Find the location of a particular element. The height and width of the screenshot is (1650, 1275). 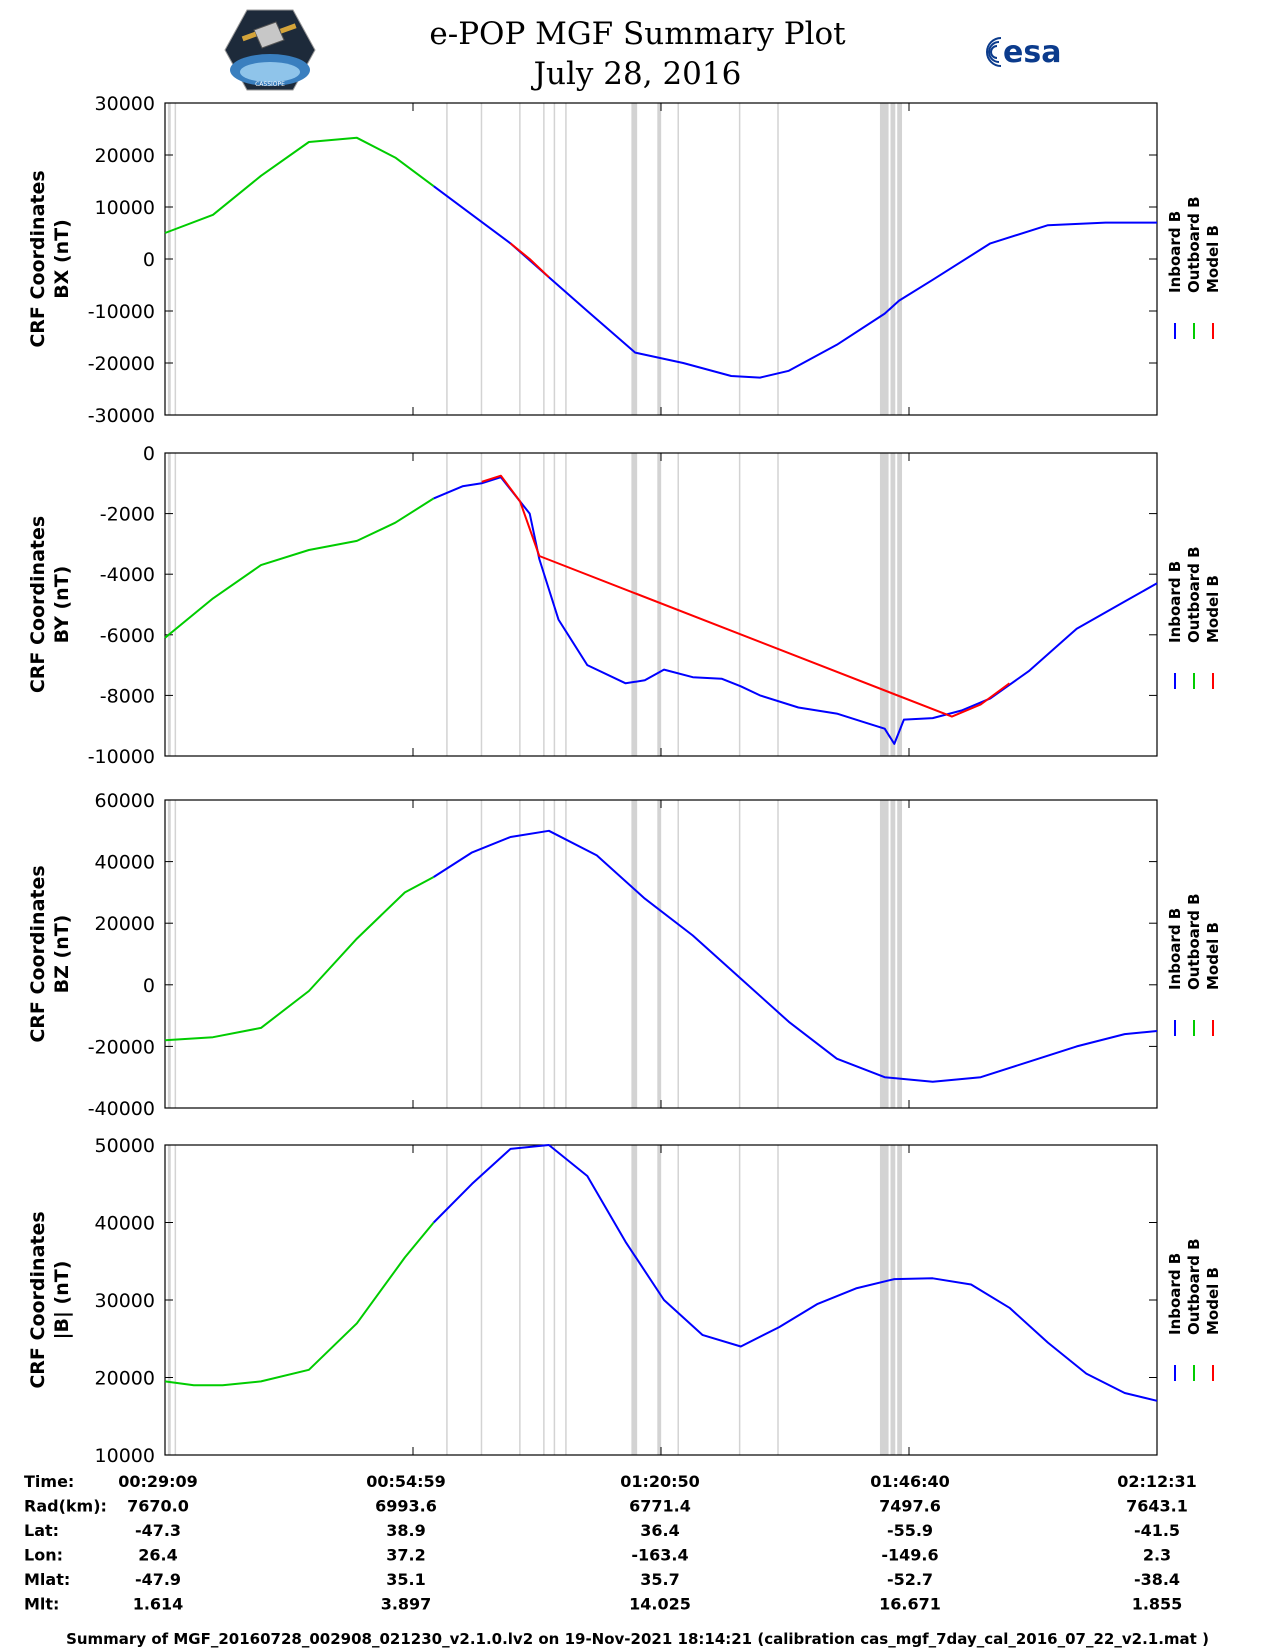

info-cell: -52.7 is located at coordinates (910, 1579).